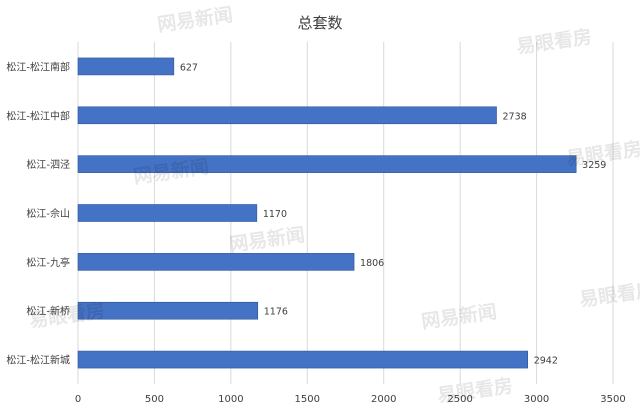  What do you see at coordinates (38, 115) in the screenshot?
I see `category-label: 松江-松江中部` at bounding box center [38, 115].